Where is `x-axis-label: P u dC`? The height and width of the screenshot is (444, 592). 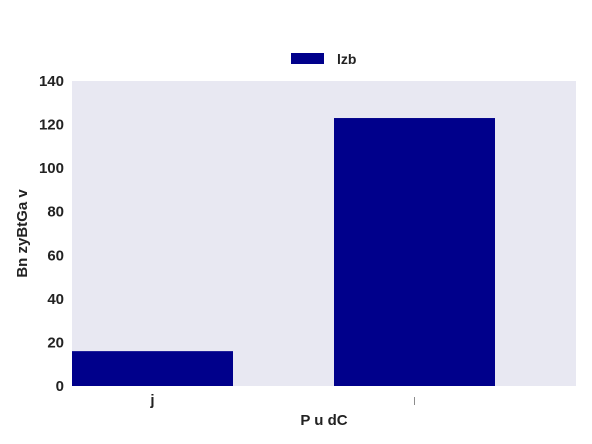 x-axis-label: P u dC is located at coordinates (323, 420).